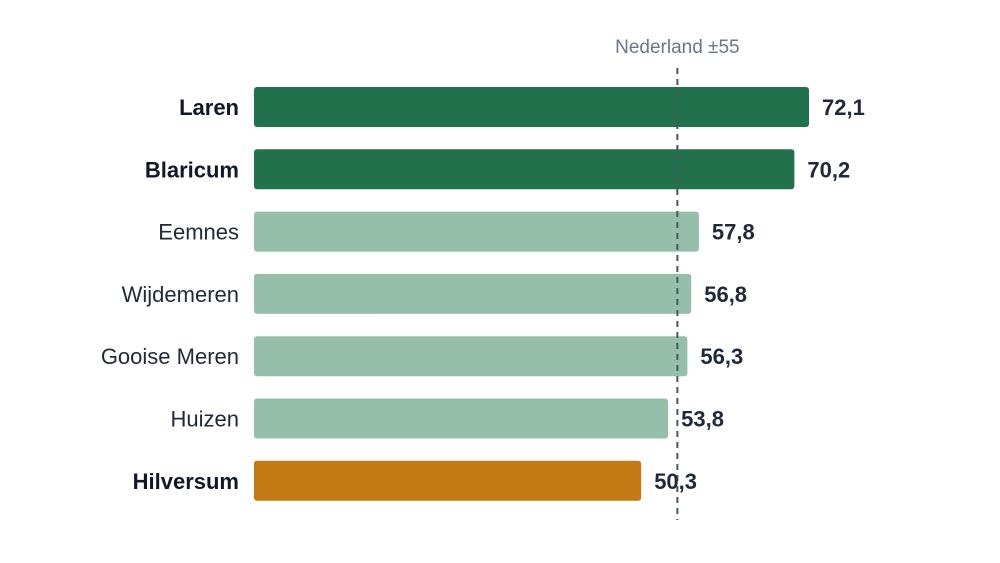 The image size is (1000, 563). Describe the element at coordinates (198, 232) in the screenshot. I see `category-label: Eemnes` at that location.